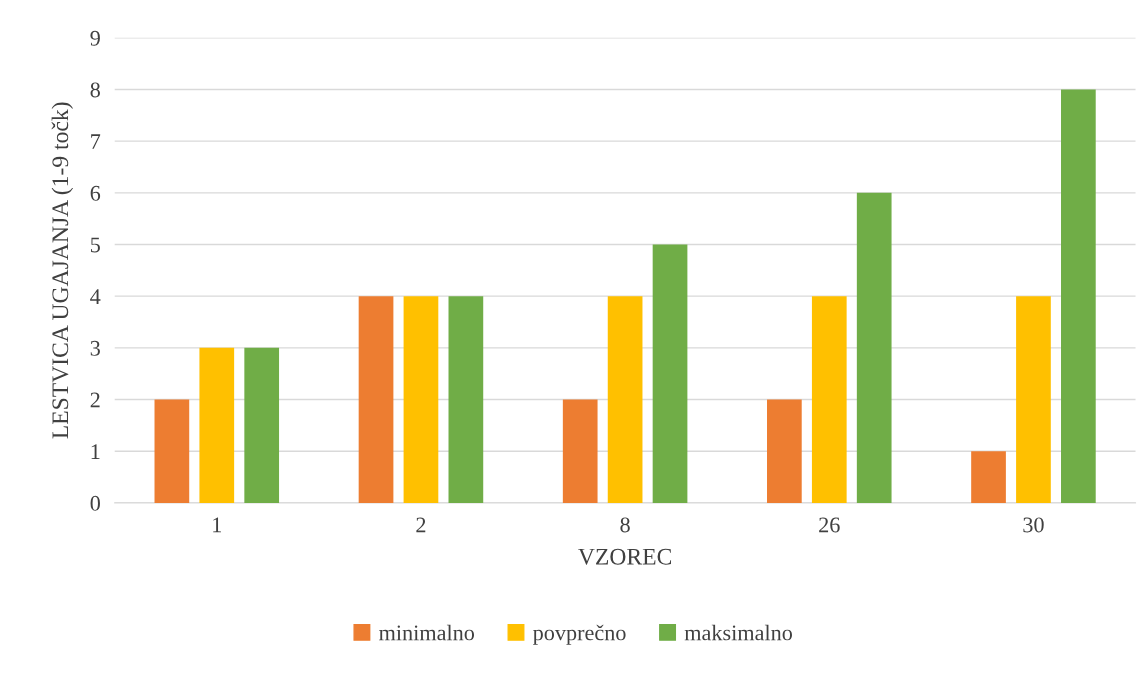 This screenshot has height=675, width=1147. Describe the element at coordinates (96, 141) in the screenshot. I see `y-tick-label: 7` at that location.